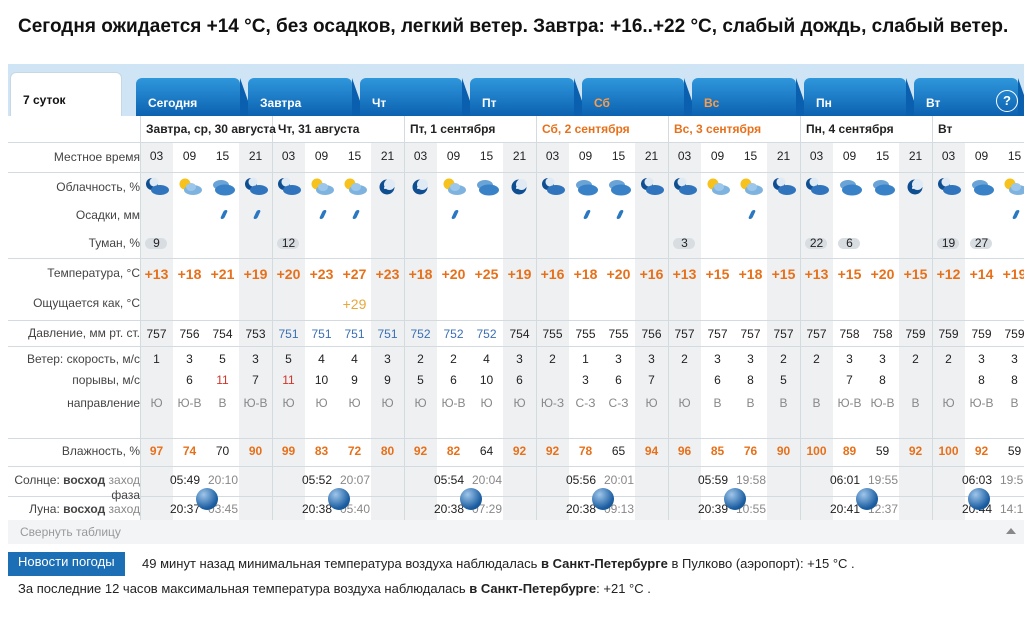 This screenshot has width=1024, height=617. What do you see at coordinates (618, 451) in the screenshot?
I see `humidity-cell: 65` at bounding box center [618, 451].